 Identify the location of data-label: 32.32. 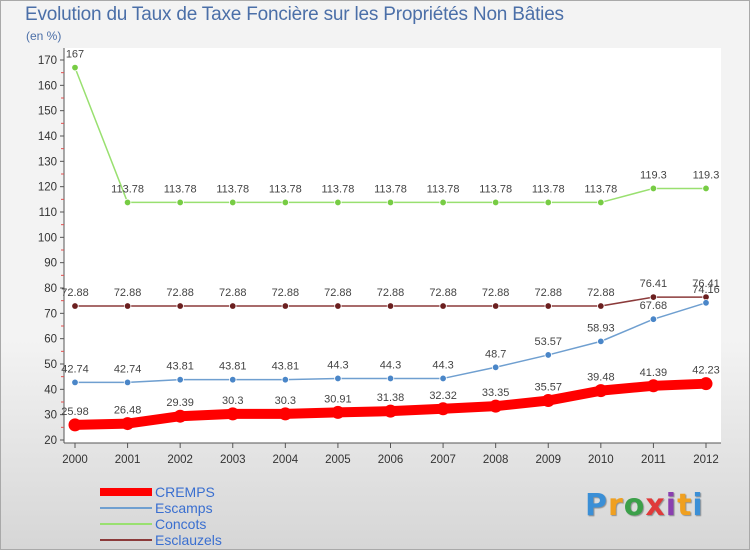
(443, 396).